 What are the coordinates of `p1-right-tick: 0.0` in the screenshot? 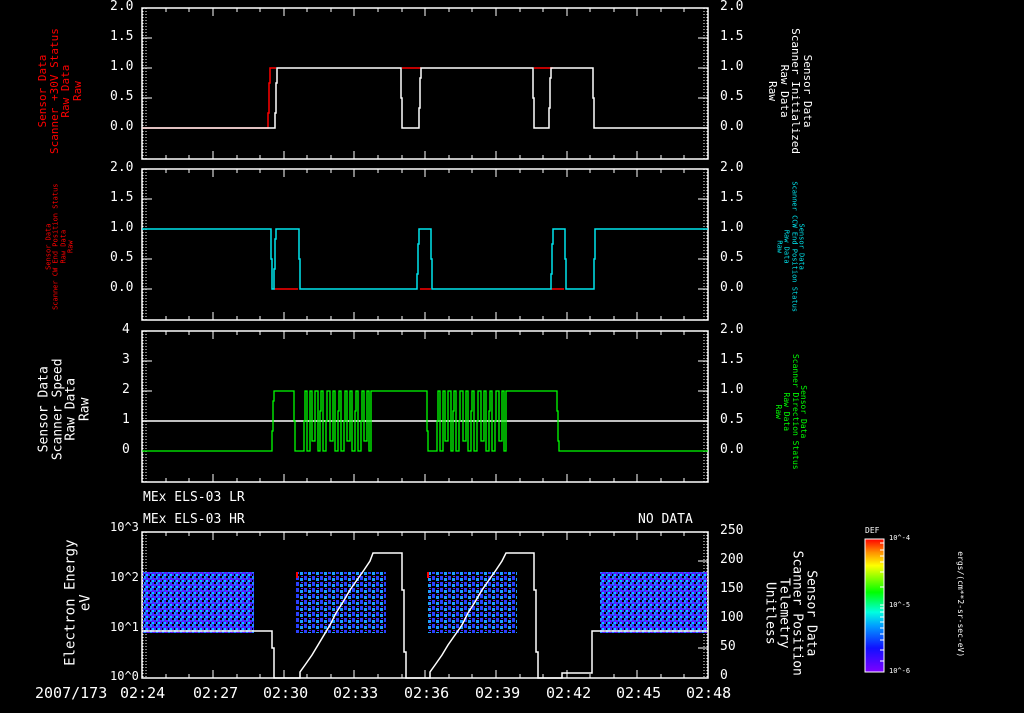 It's located at (732, 126).